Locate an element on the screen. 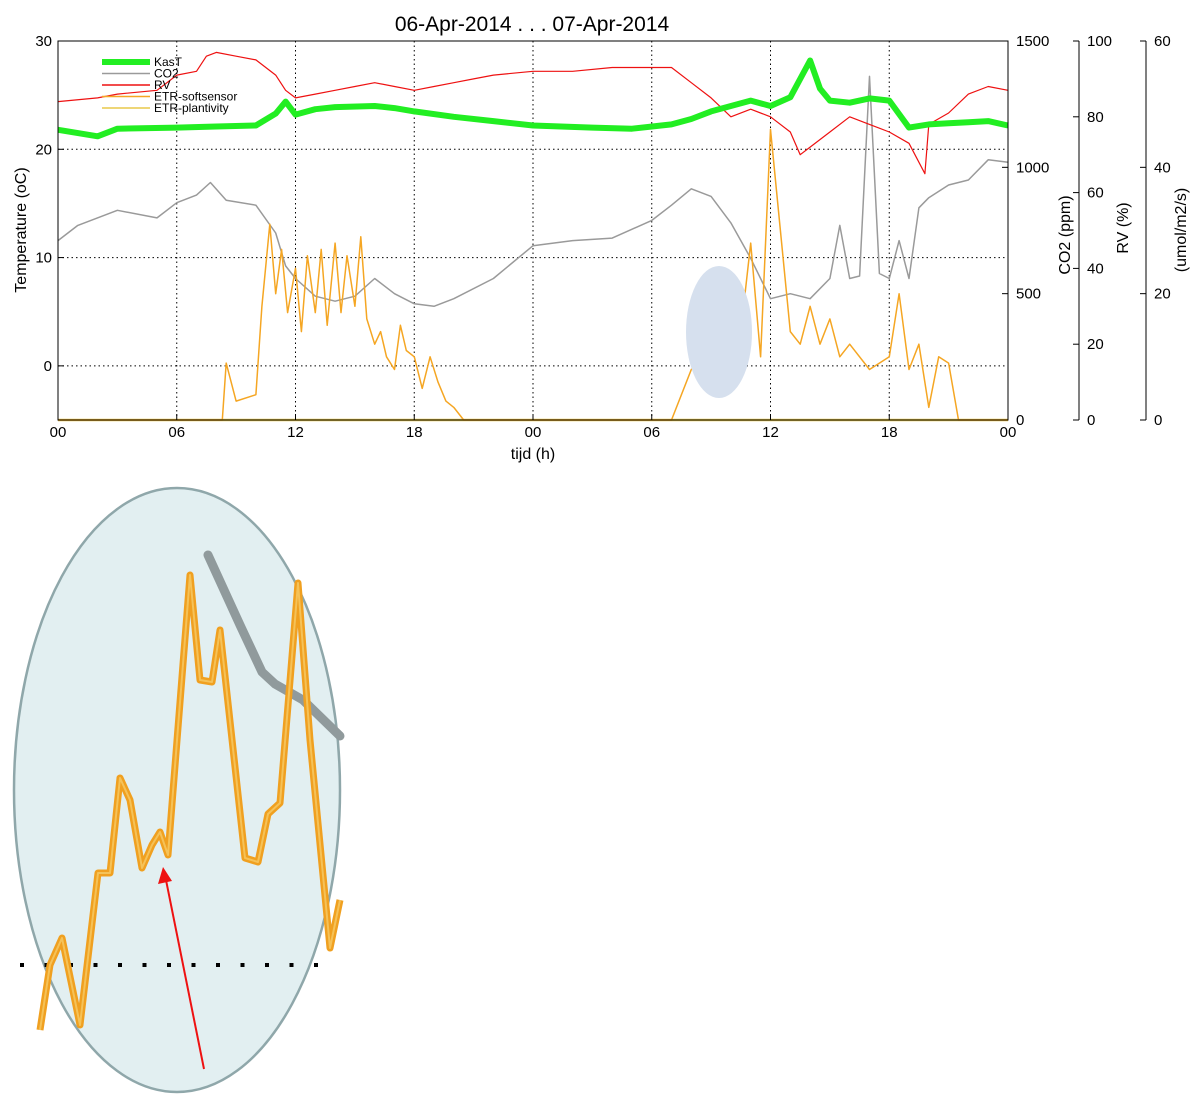 The height and width of the screenshot is (1095, 1194). rv-tick-label: 100 is located at coordinates (1099, 41).